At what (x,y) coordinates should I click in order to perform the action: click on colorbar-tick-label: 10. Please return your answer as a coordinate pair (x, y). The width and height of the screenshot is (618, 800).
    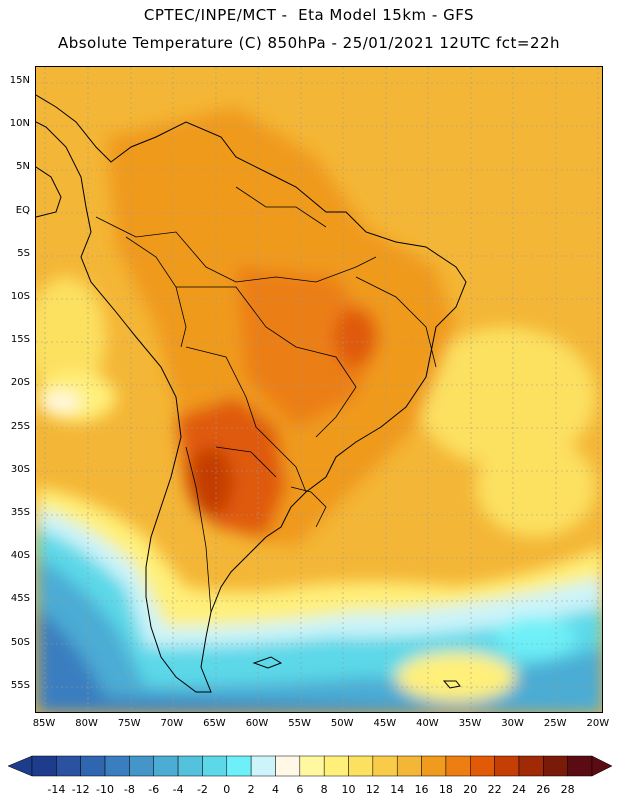
    Looking at the image, I should click on (348, 789).